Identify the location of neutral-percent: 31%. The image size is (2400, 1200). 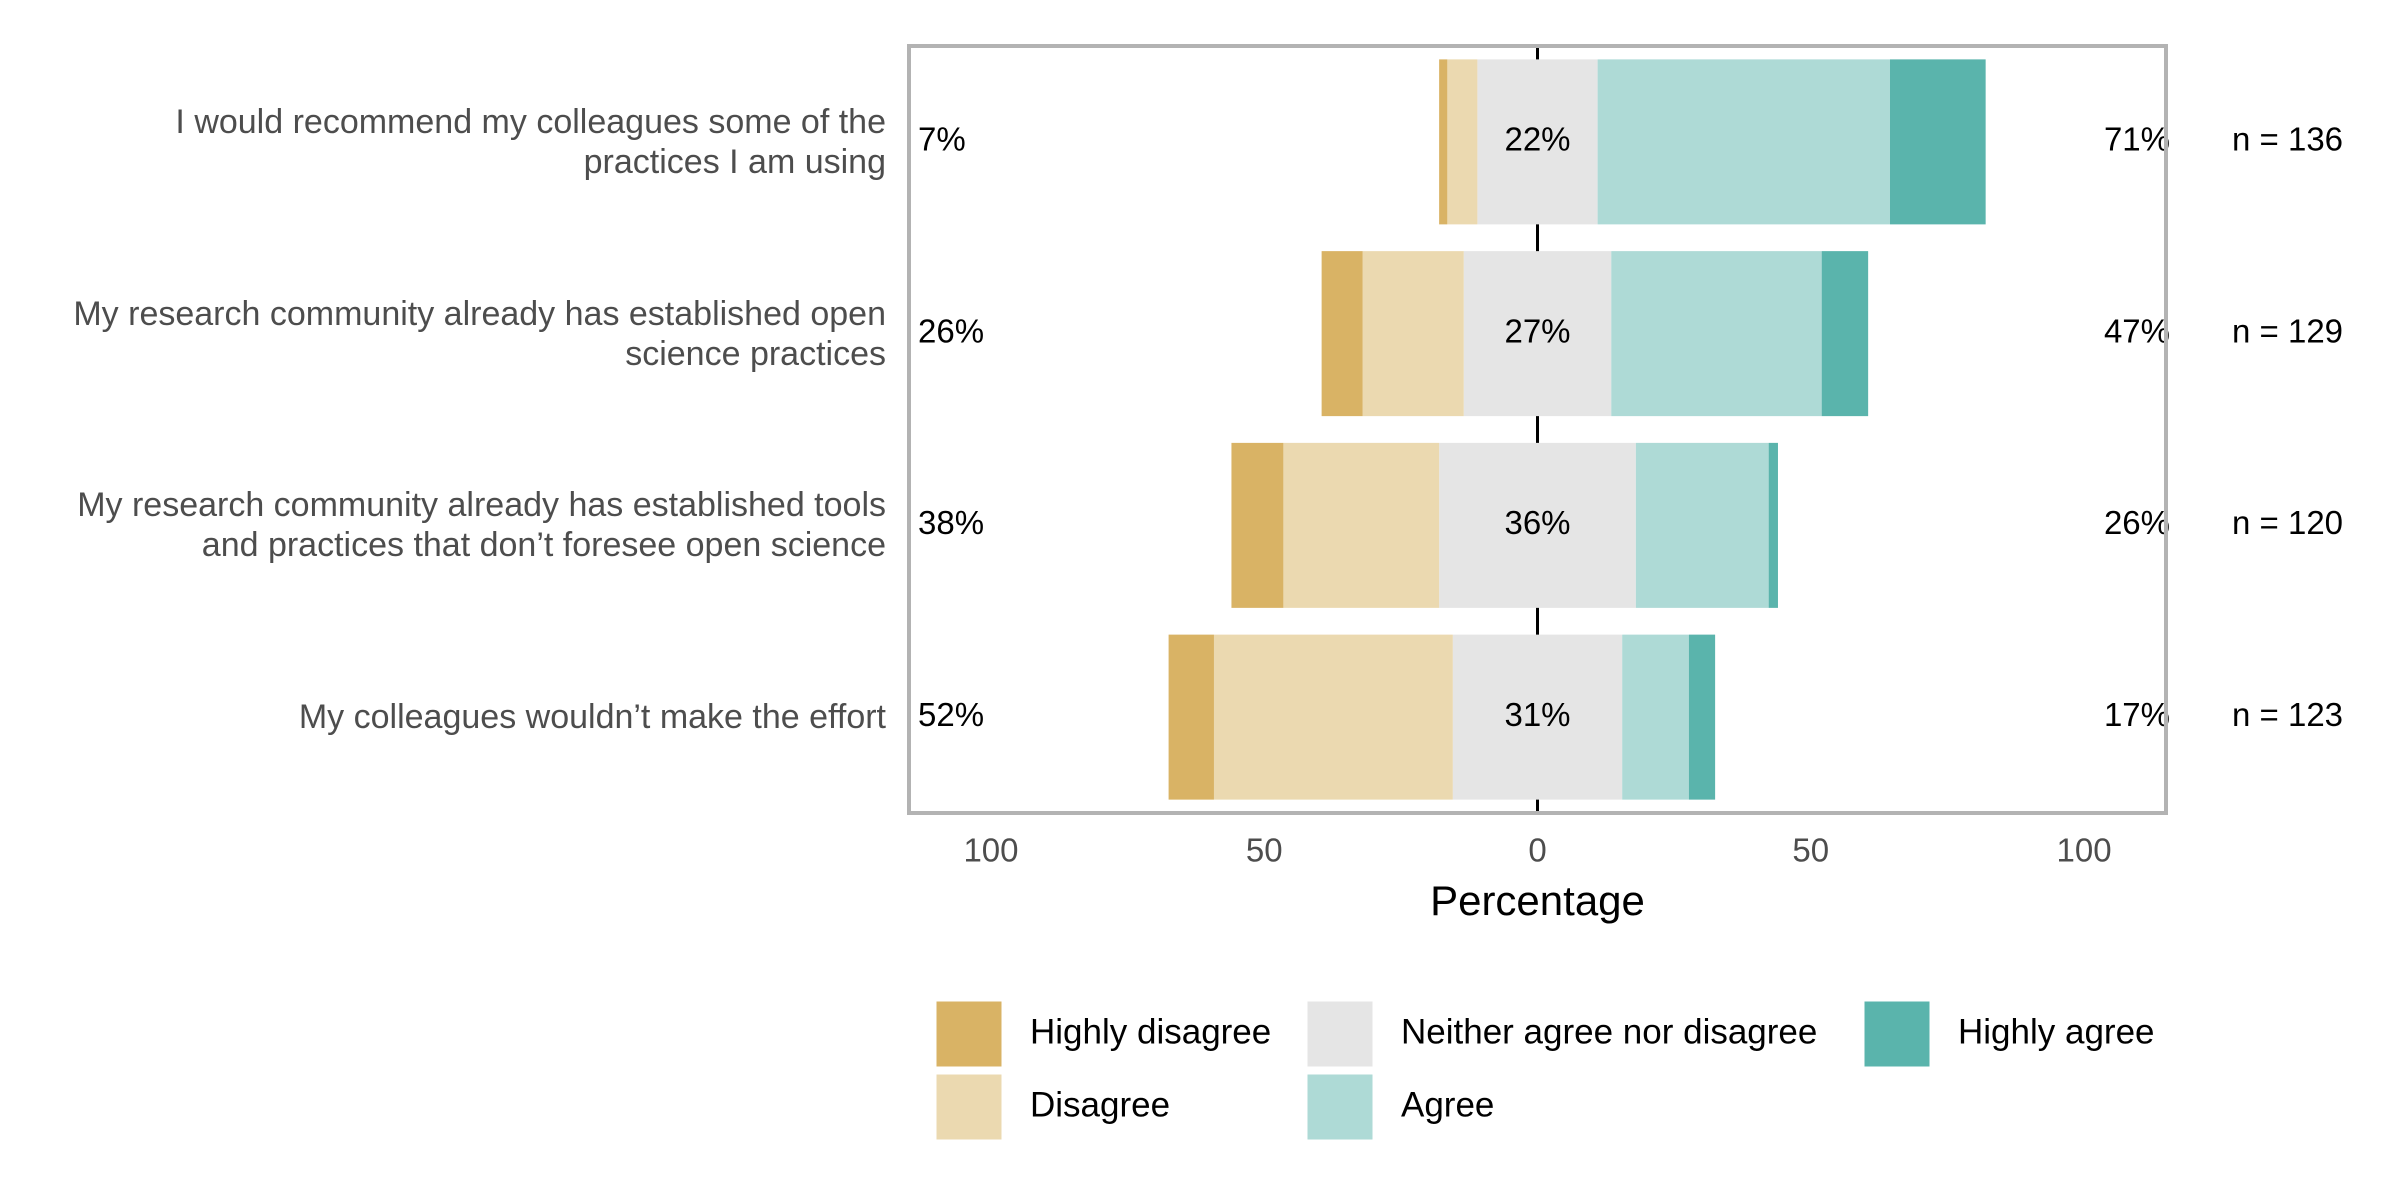
(1537, 714).